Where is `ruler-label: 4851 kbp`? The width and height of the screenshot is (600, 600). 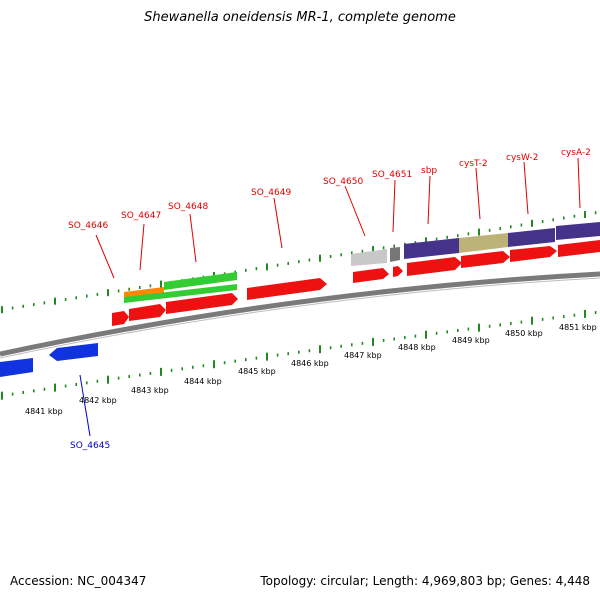 ruler-label: 4851 kbp is located at coordinates (578, 327).